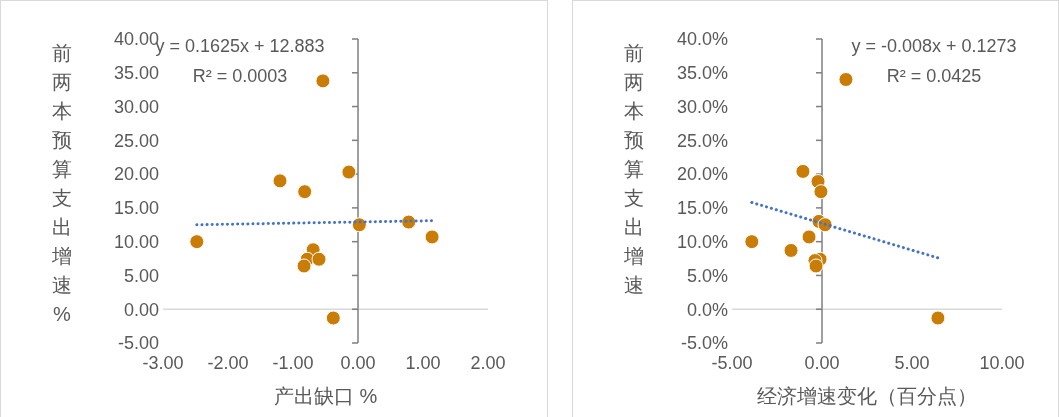 The width and height of the screenshot is (1059, 417). Describe the element at coordinates (707, 275) in the screenshot. I see `y-tick-label: 5.0%` at that location.